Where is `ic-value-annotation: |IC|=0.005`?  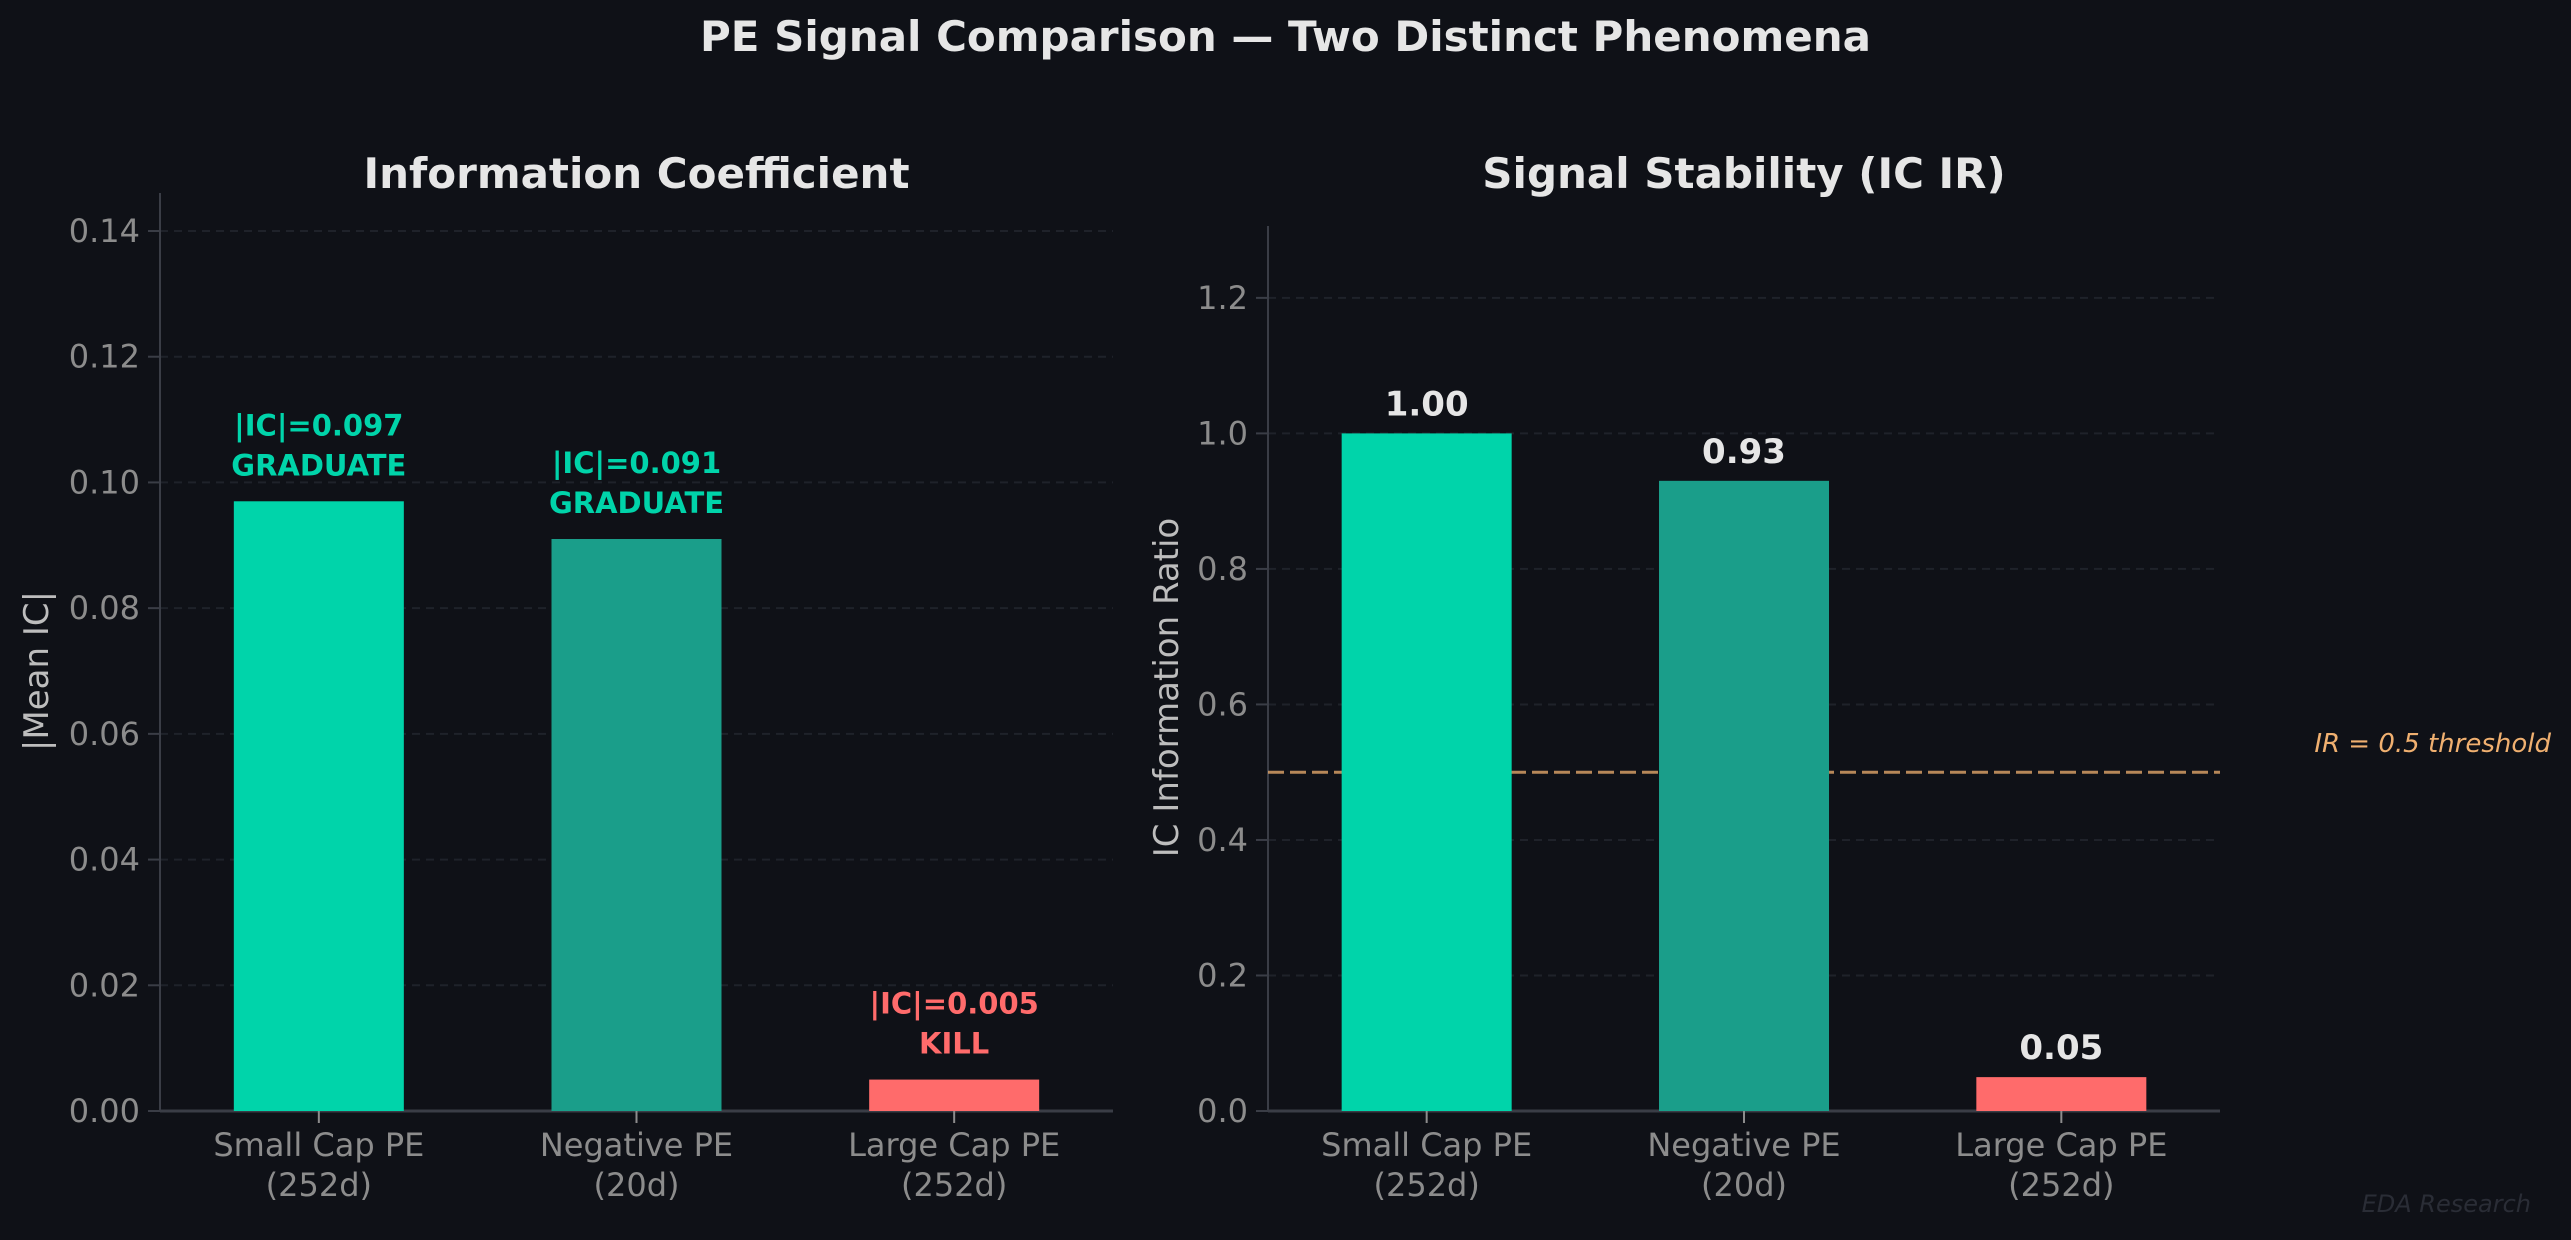
ic-value-annotation: |IC|=0.005 is located at coordinates (954, 1004).